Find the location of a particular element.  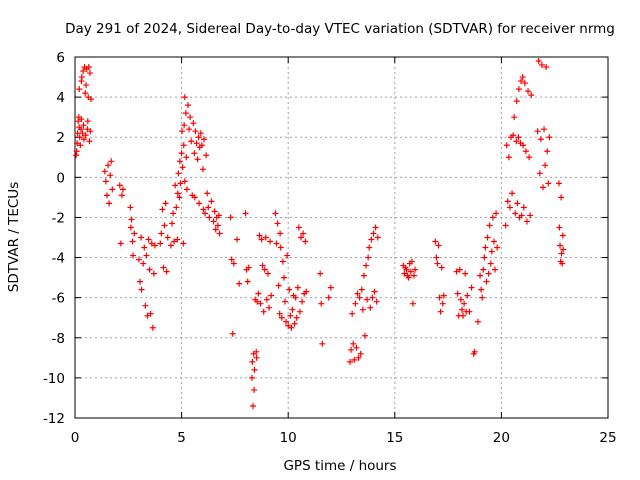

x-tick-label: 20 is located at coordinates (501, 438).